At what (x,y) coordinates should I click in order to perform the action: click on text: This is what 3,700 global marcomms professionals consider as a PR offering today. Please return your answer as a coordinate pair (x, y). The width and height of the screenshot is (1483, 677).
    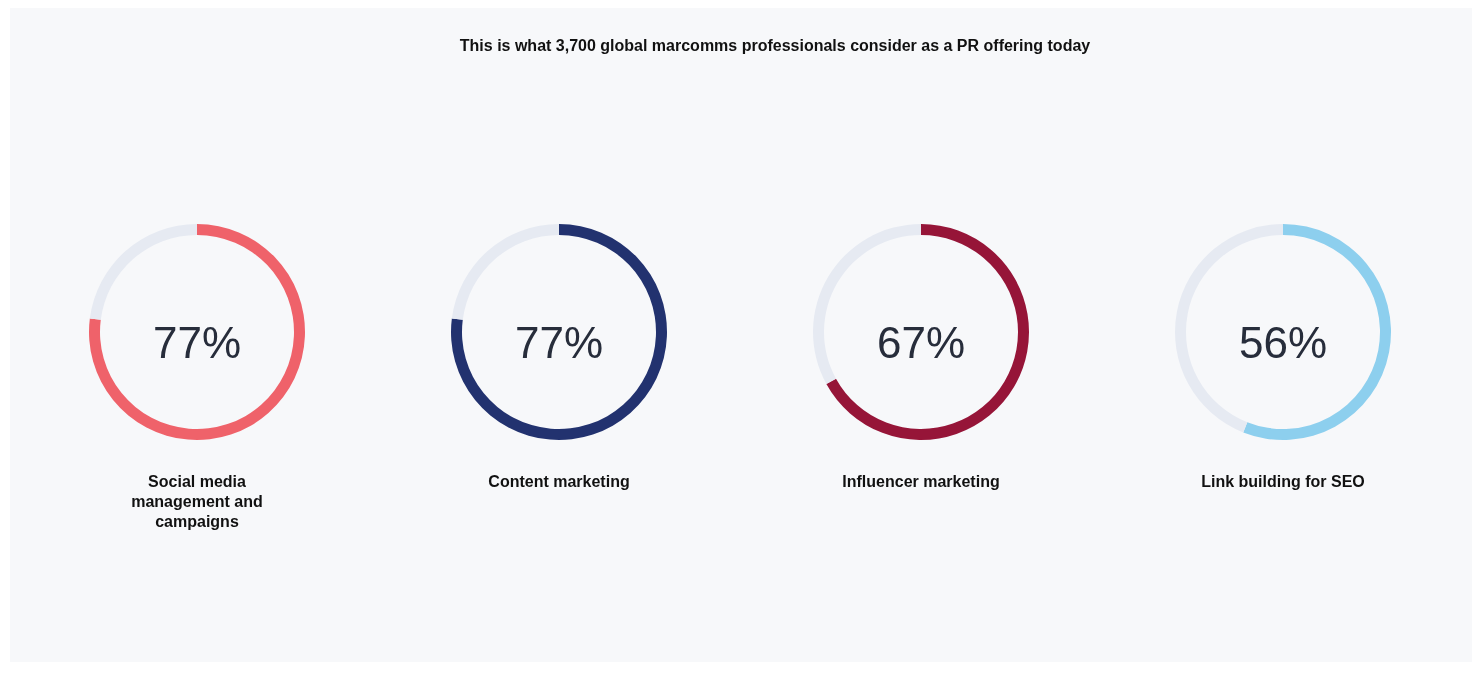
    Looking at the image, I should click on (775, 46).